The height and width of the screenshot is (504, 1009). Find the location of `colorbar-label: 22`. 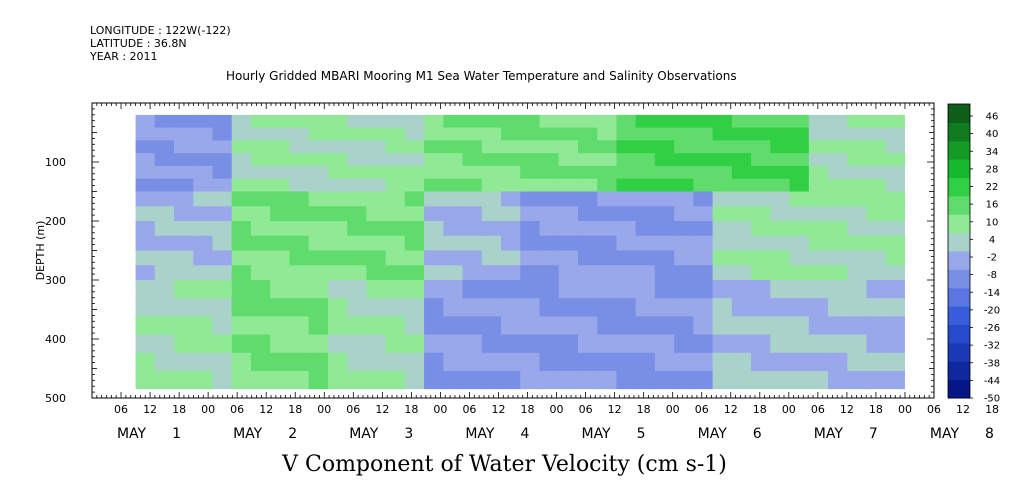

colorbar-label: 22 is located at coordinates (992, 187).